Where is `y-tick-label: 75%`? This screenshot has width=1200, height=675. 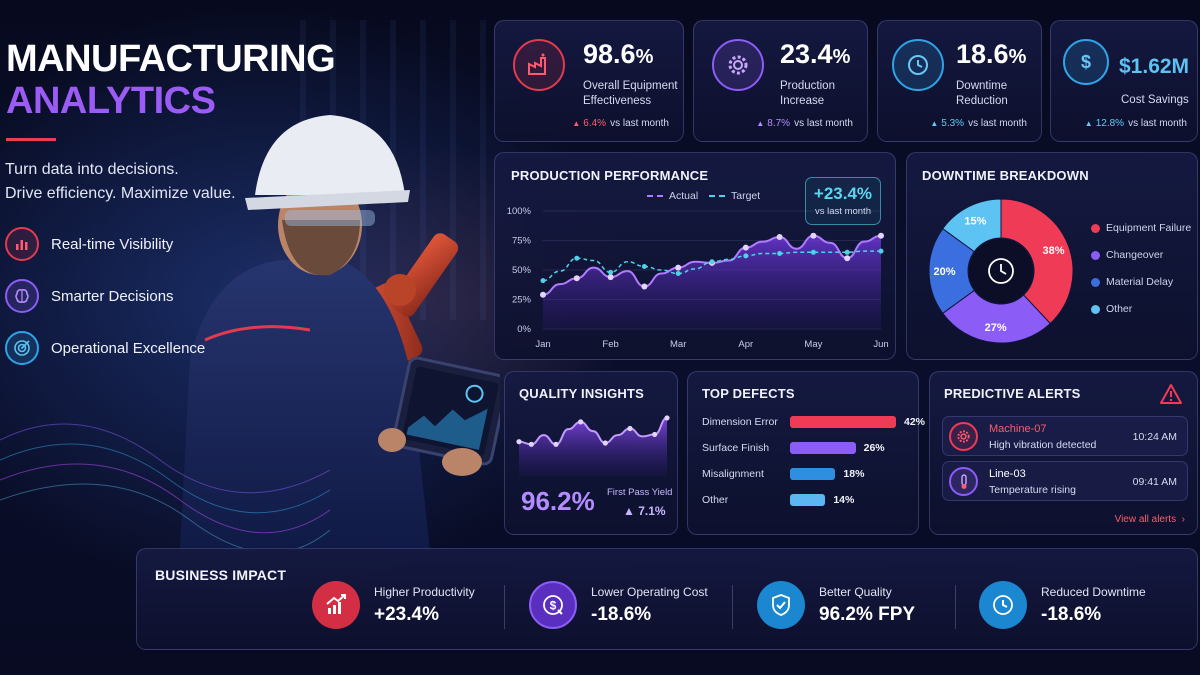
y-tick-label: 75% is located at coordinates (522, 241).